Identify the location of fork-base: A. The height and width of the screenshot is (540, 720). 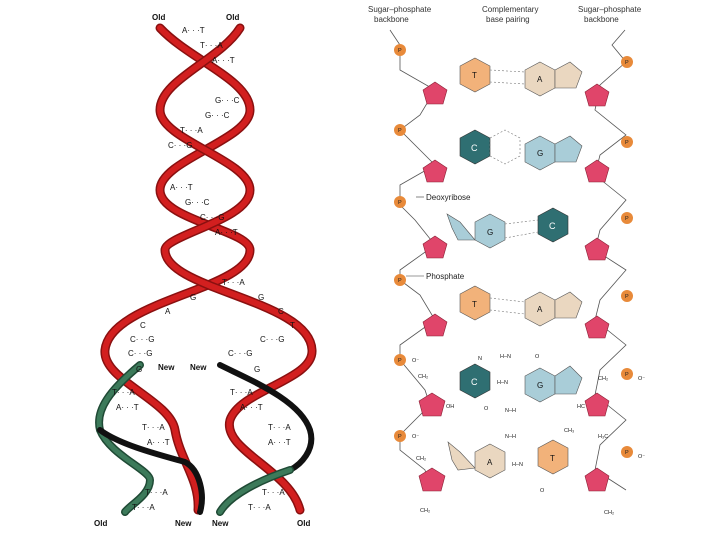
(168, 311).